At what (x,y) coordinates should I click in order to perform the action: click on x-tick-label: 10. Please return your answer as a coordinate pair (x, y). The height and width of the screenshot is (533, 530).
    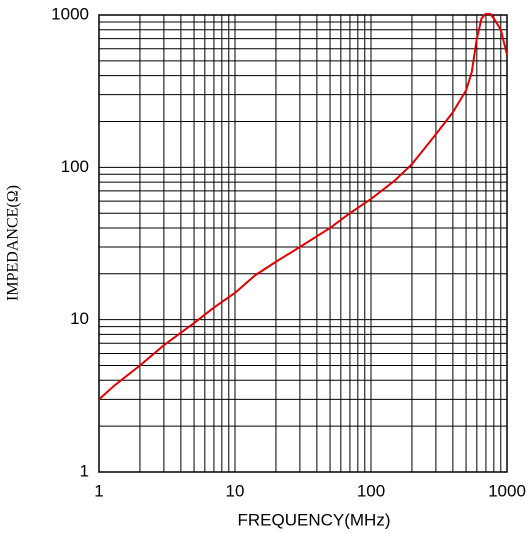
    Looking at the image, I should click on (235, 490).